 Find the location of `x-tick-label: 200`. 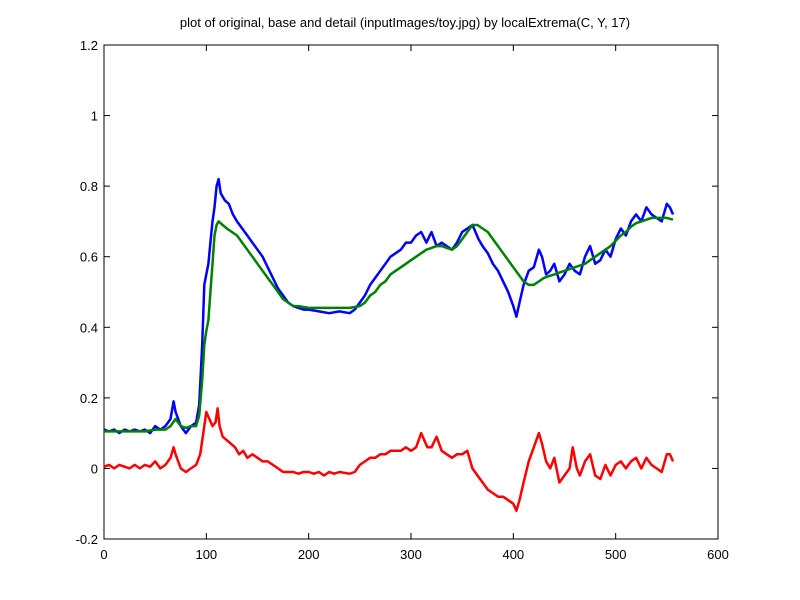

x-tick-label: 200 is located at coordinates (309, 554).